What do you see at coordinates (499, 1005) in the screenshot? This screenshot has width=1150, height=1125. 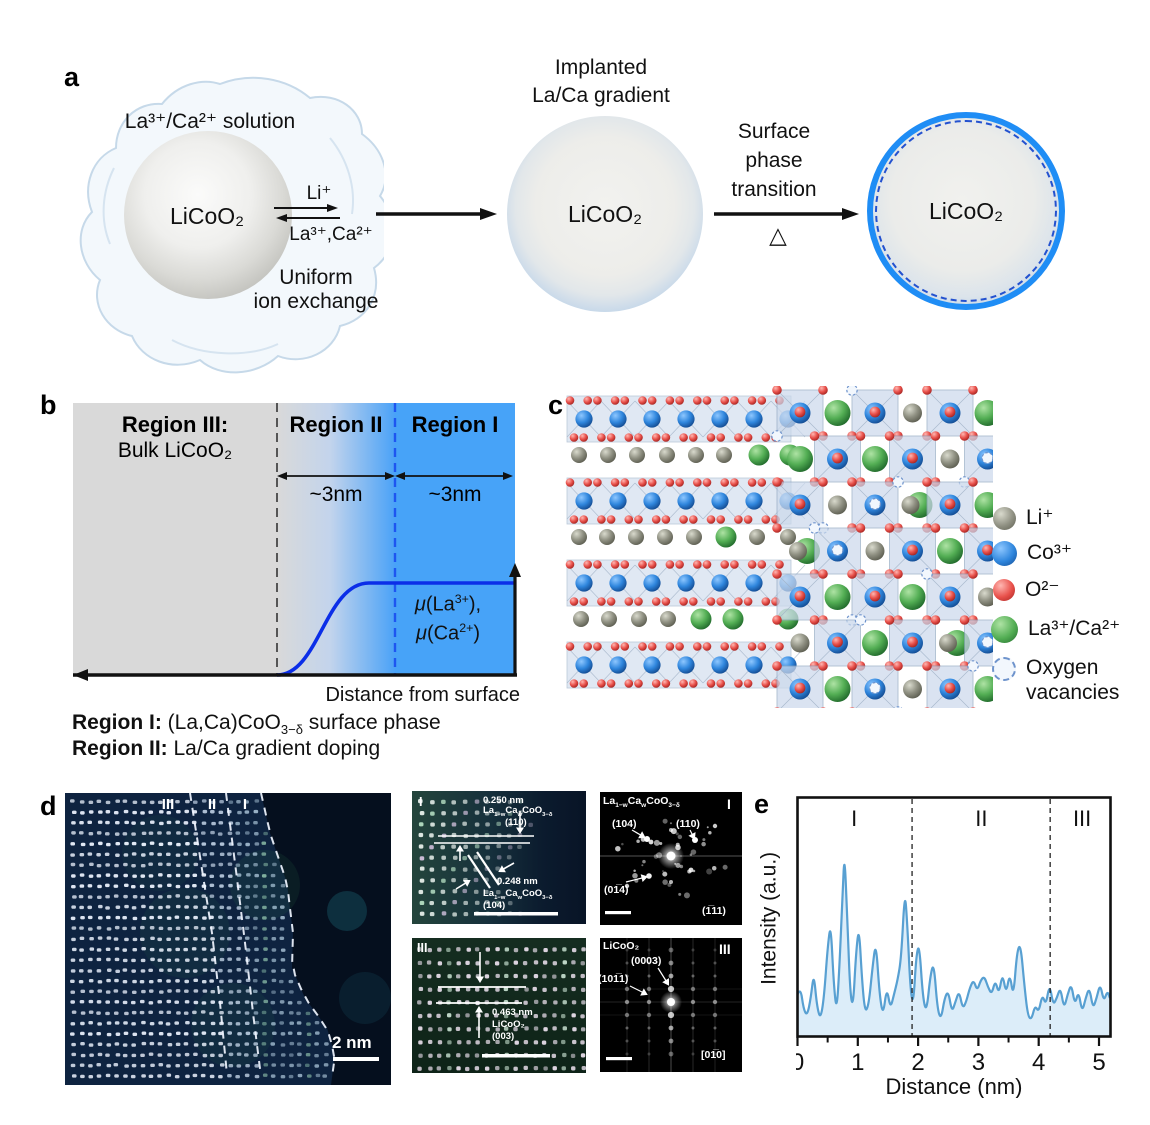 I see `hrtem-inset-region-iii` at bounding box center [499, 1005].